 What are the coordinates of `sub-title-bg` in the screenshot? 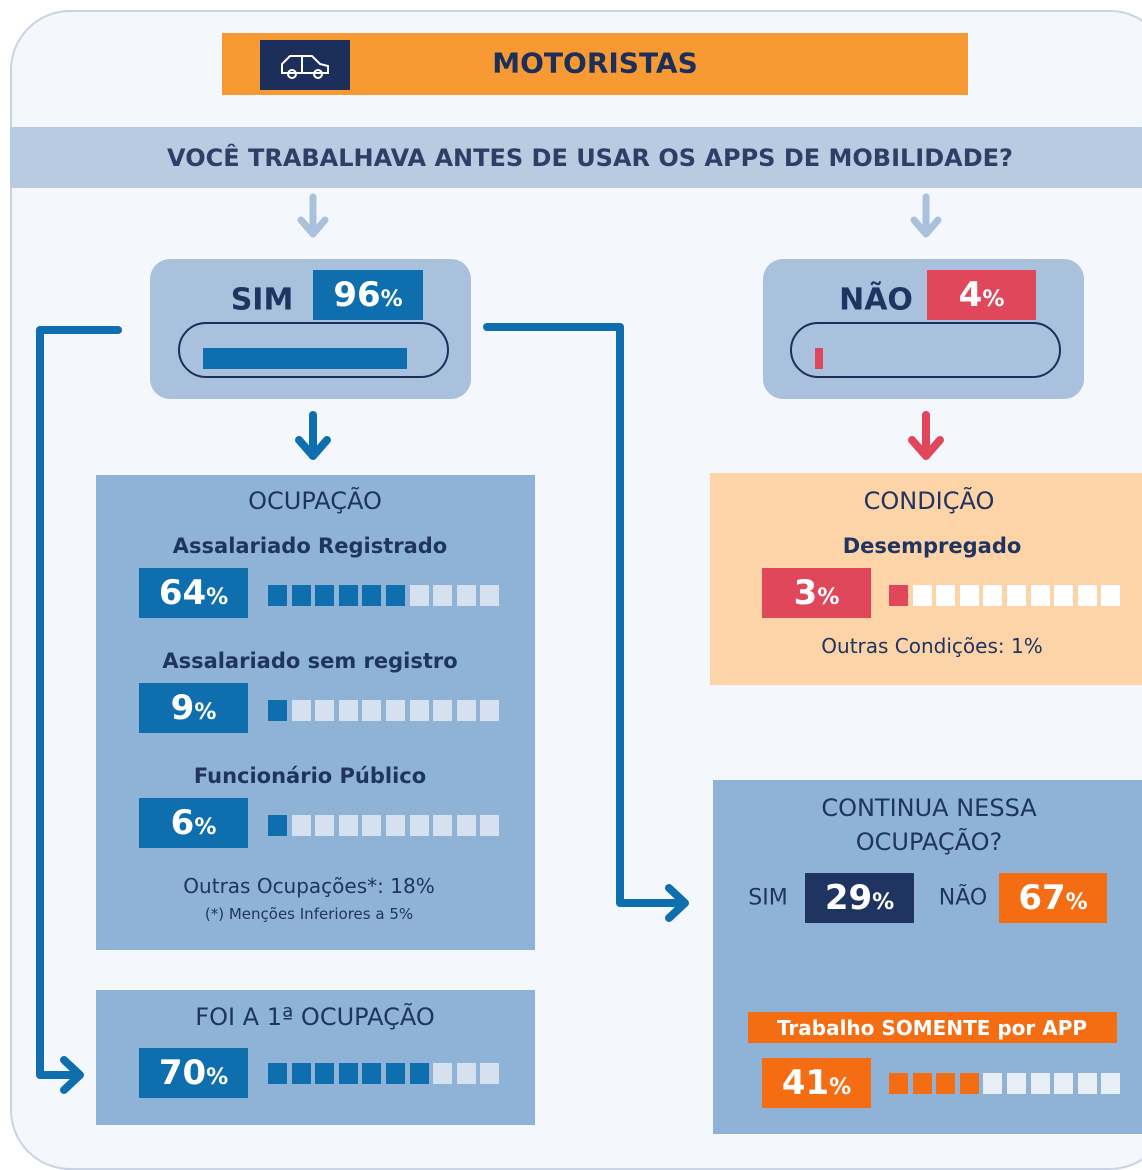 It's located at (932, 1027).